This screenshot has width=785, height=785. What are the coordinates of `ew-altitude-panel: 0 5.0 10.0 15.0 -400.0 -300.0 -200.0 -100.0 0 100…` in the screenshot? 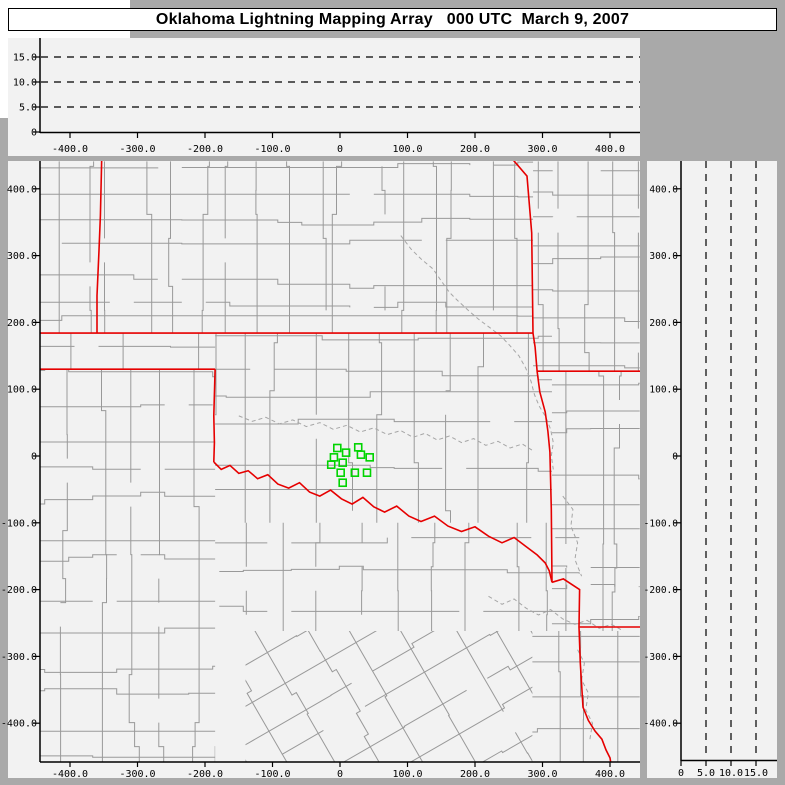 It's located at (324, 97).